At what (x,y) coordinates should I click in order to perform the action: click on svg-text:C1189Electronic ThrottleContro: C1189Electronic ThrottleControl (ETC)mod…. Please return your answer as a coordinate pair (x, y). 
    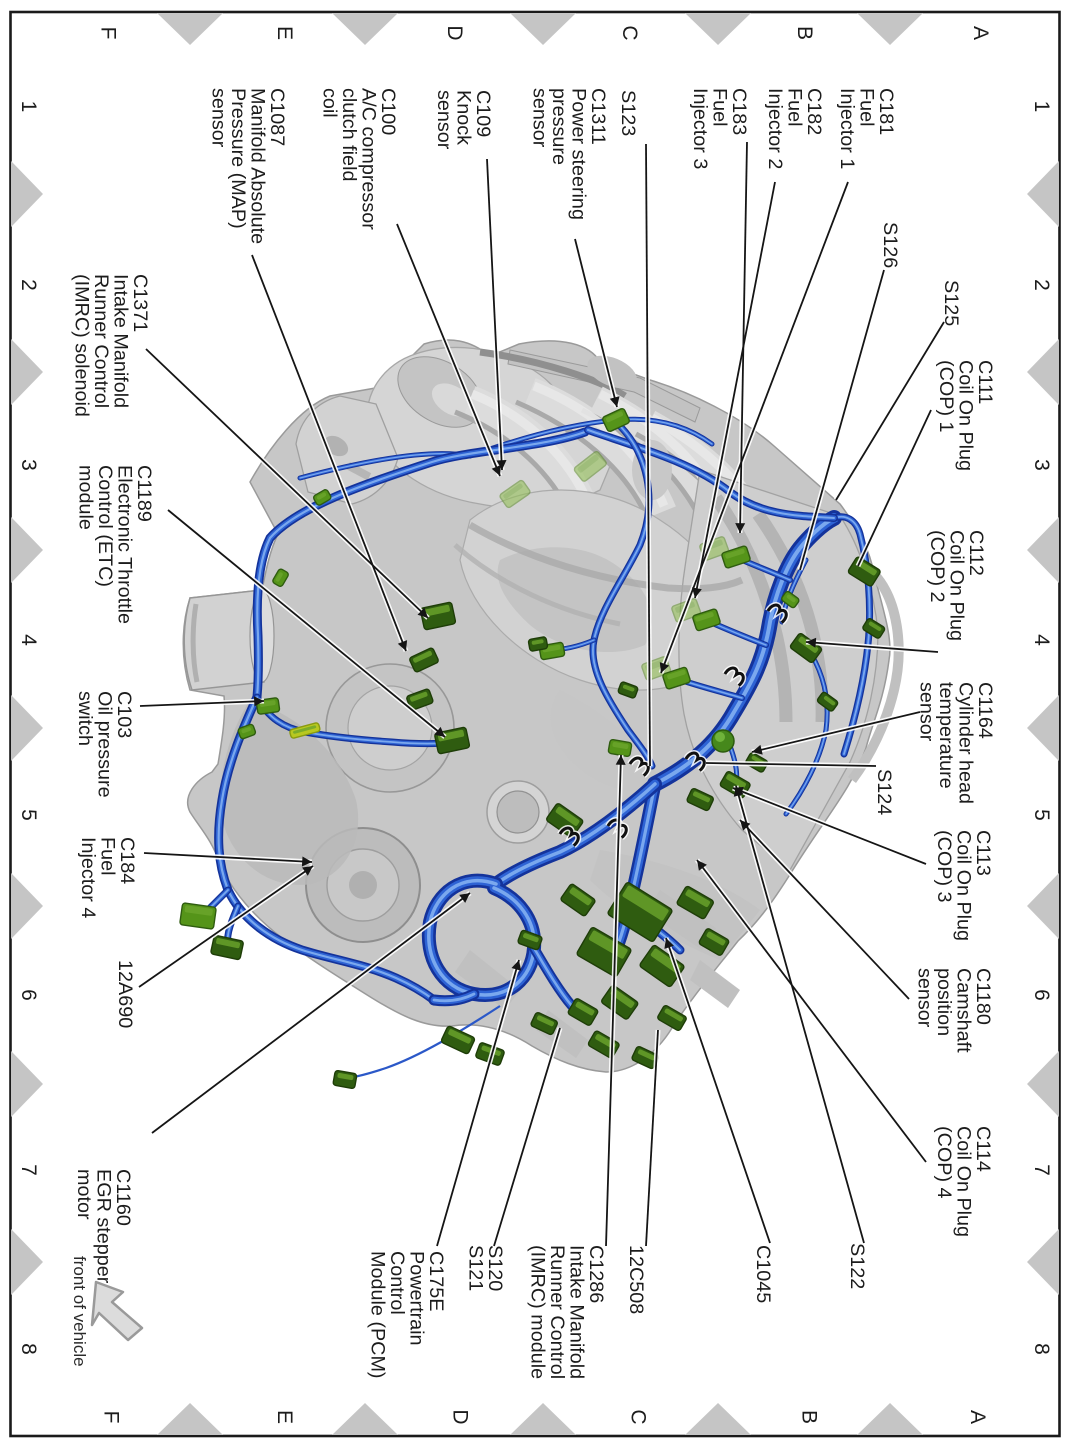
    Looking at the image, I should click on (115, 544).